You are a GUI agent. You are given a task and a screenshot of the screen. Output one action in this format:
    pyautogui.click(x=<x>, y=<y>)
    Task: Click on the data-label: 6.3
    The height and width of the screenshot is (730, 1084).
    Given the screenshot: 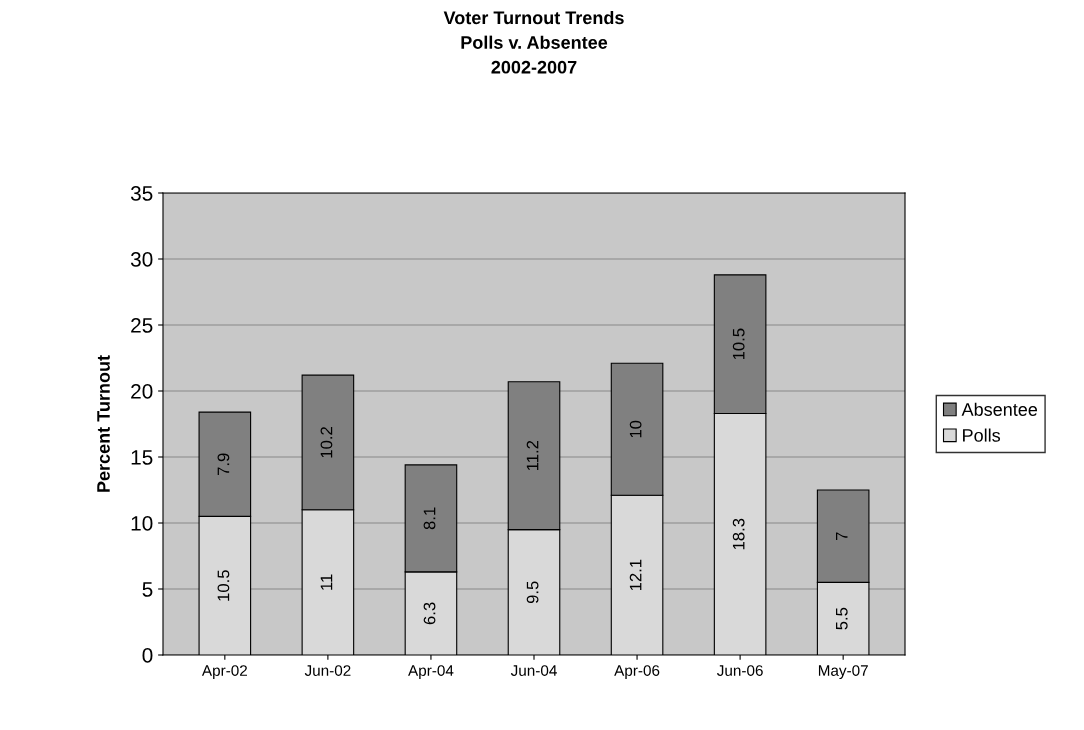 What is the action you would take?
    pyautogui.click(x=429, y=613)
    